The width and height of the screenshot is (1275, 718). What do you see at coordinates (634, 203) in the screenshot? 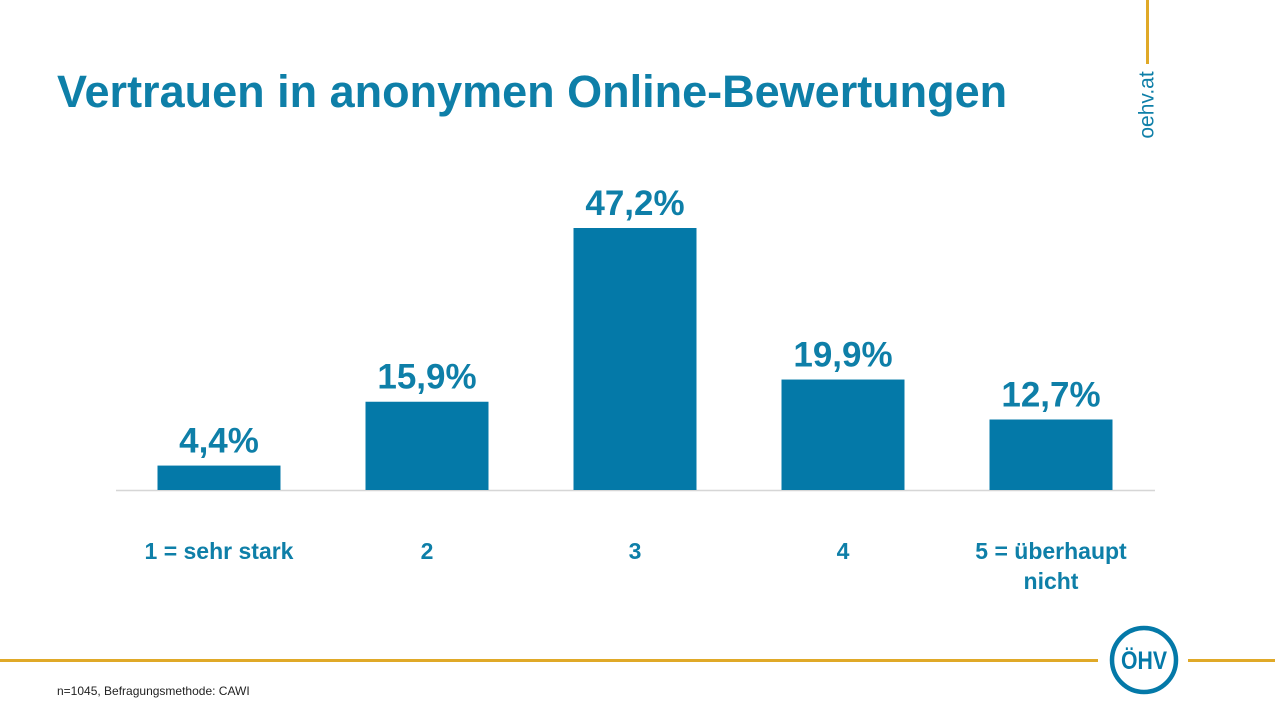
I see `data-label: 47,2%` at bounding box center [634, 203].